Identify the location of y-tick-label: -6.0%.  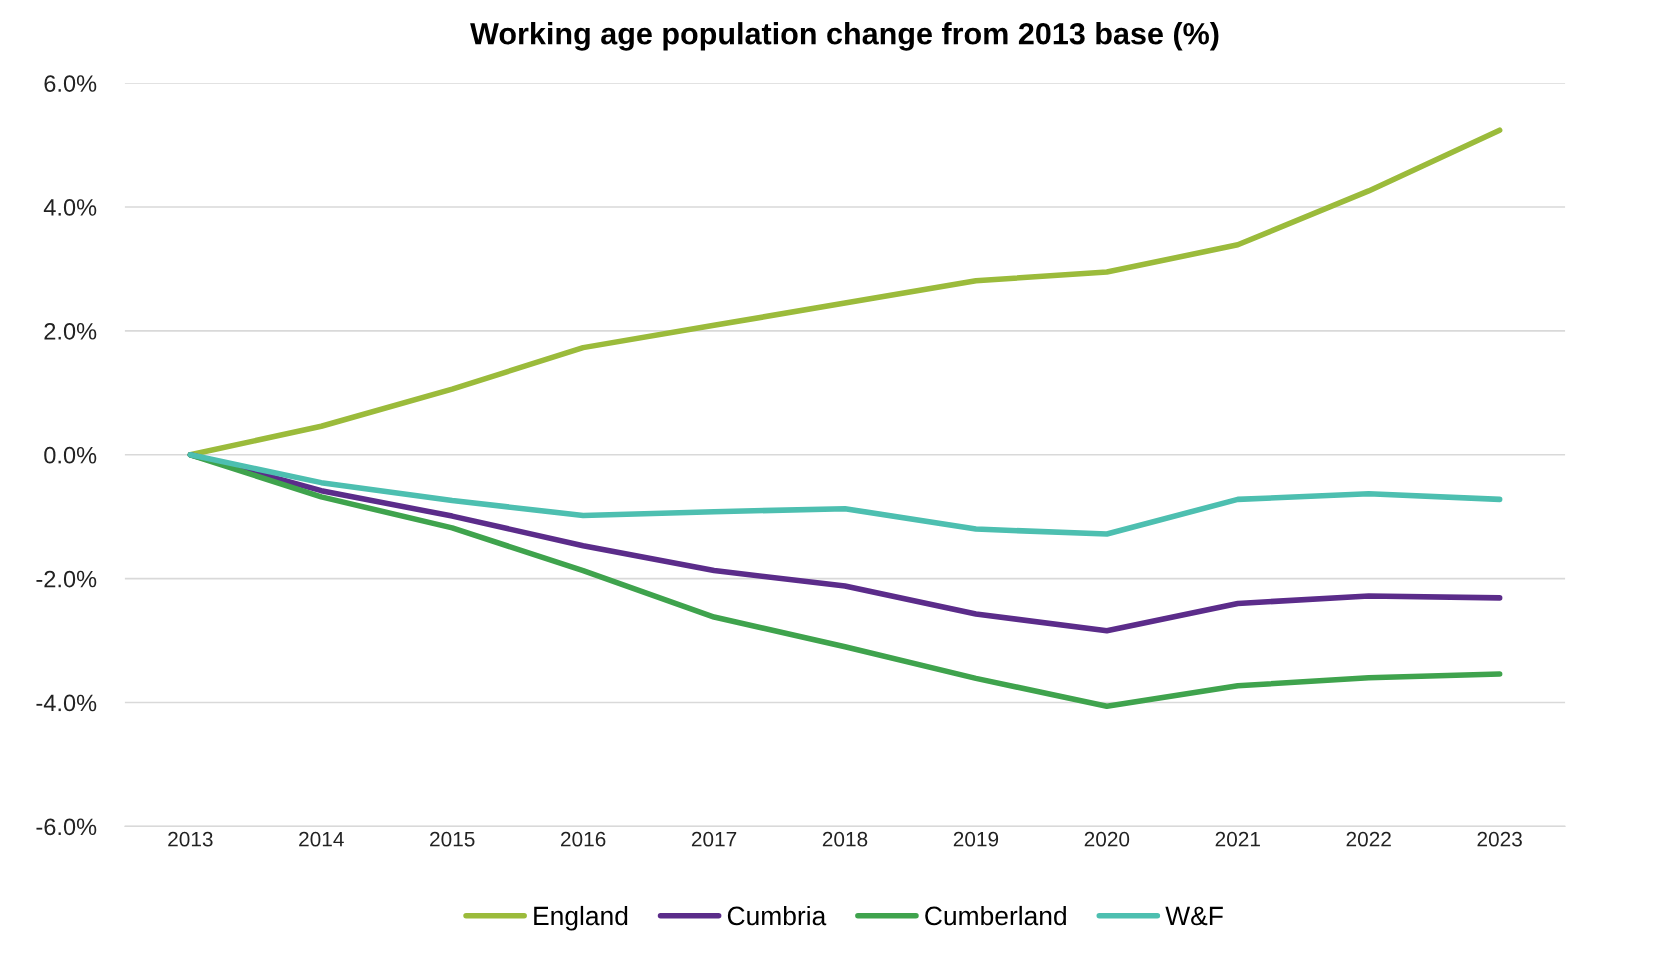
(66, 827).